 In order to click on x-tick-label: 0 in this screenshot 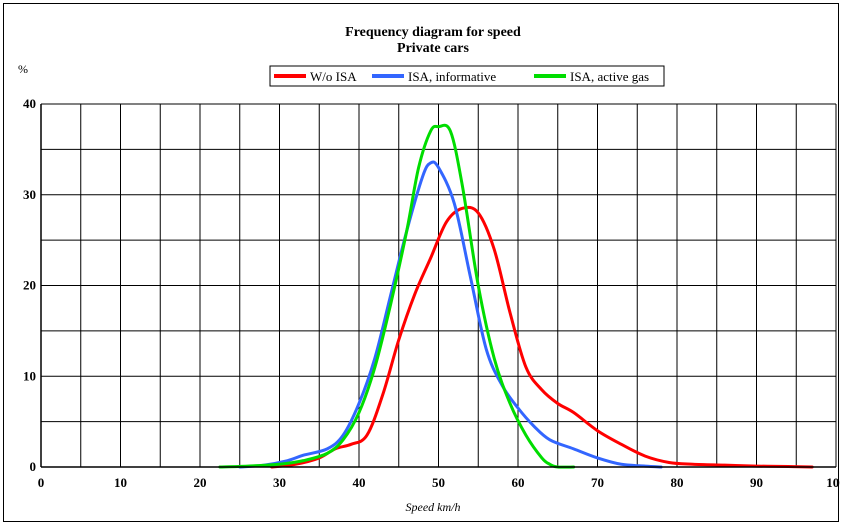, I will do `click(41, 482)`.